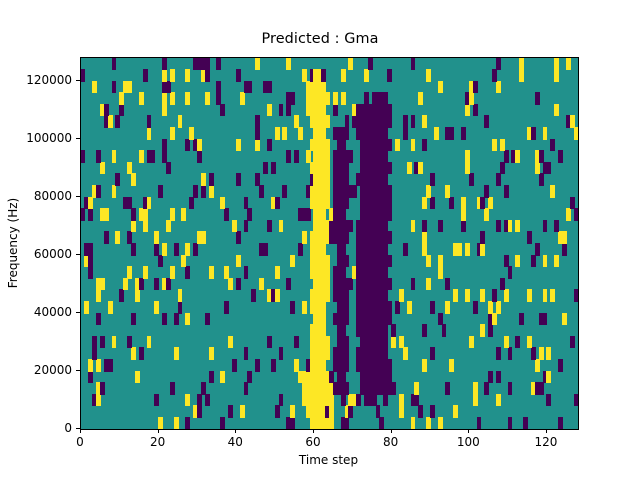 Image resolution: width=640 pixels, height=480 pixels. What do you see at coordinates (320, 39) in the screenshot?
I see `page-title: Predicted : Gma` at bounding box center [320, 39].